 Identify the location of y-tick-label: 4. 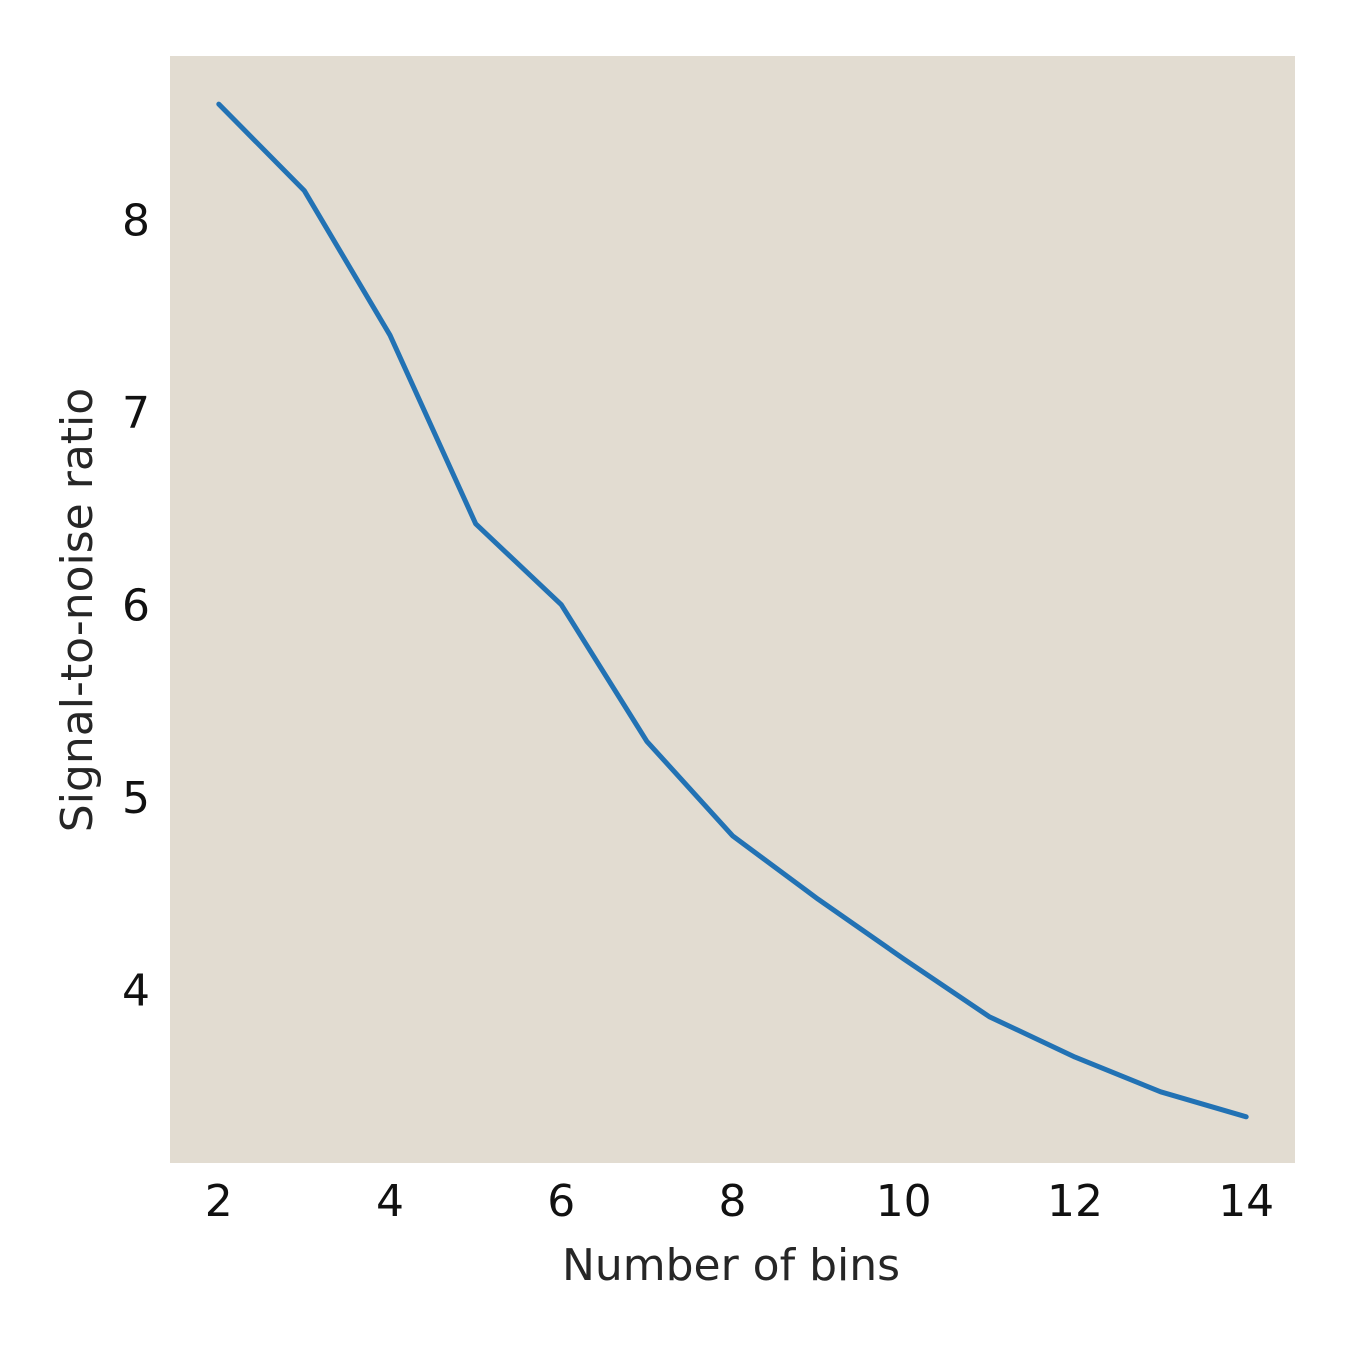
(136, 991).